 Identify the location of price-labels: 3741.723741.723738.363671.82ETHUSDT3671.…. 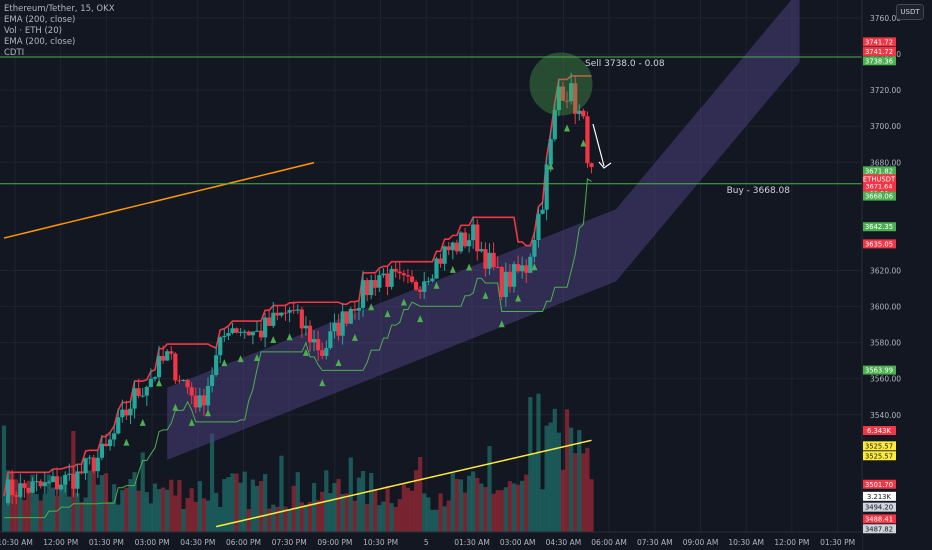
(879, 285).